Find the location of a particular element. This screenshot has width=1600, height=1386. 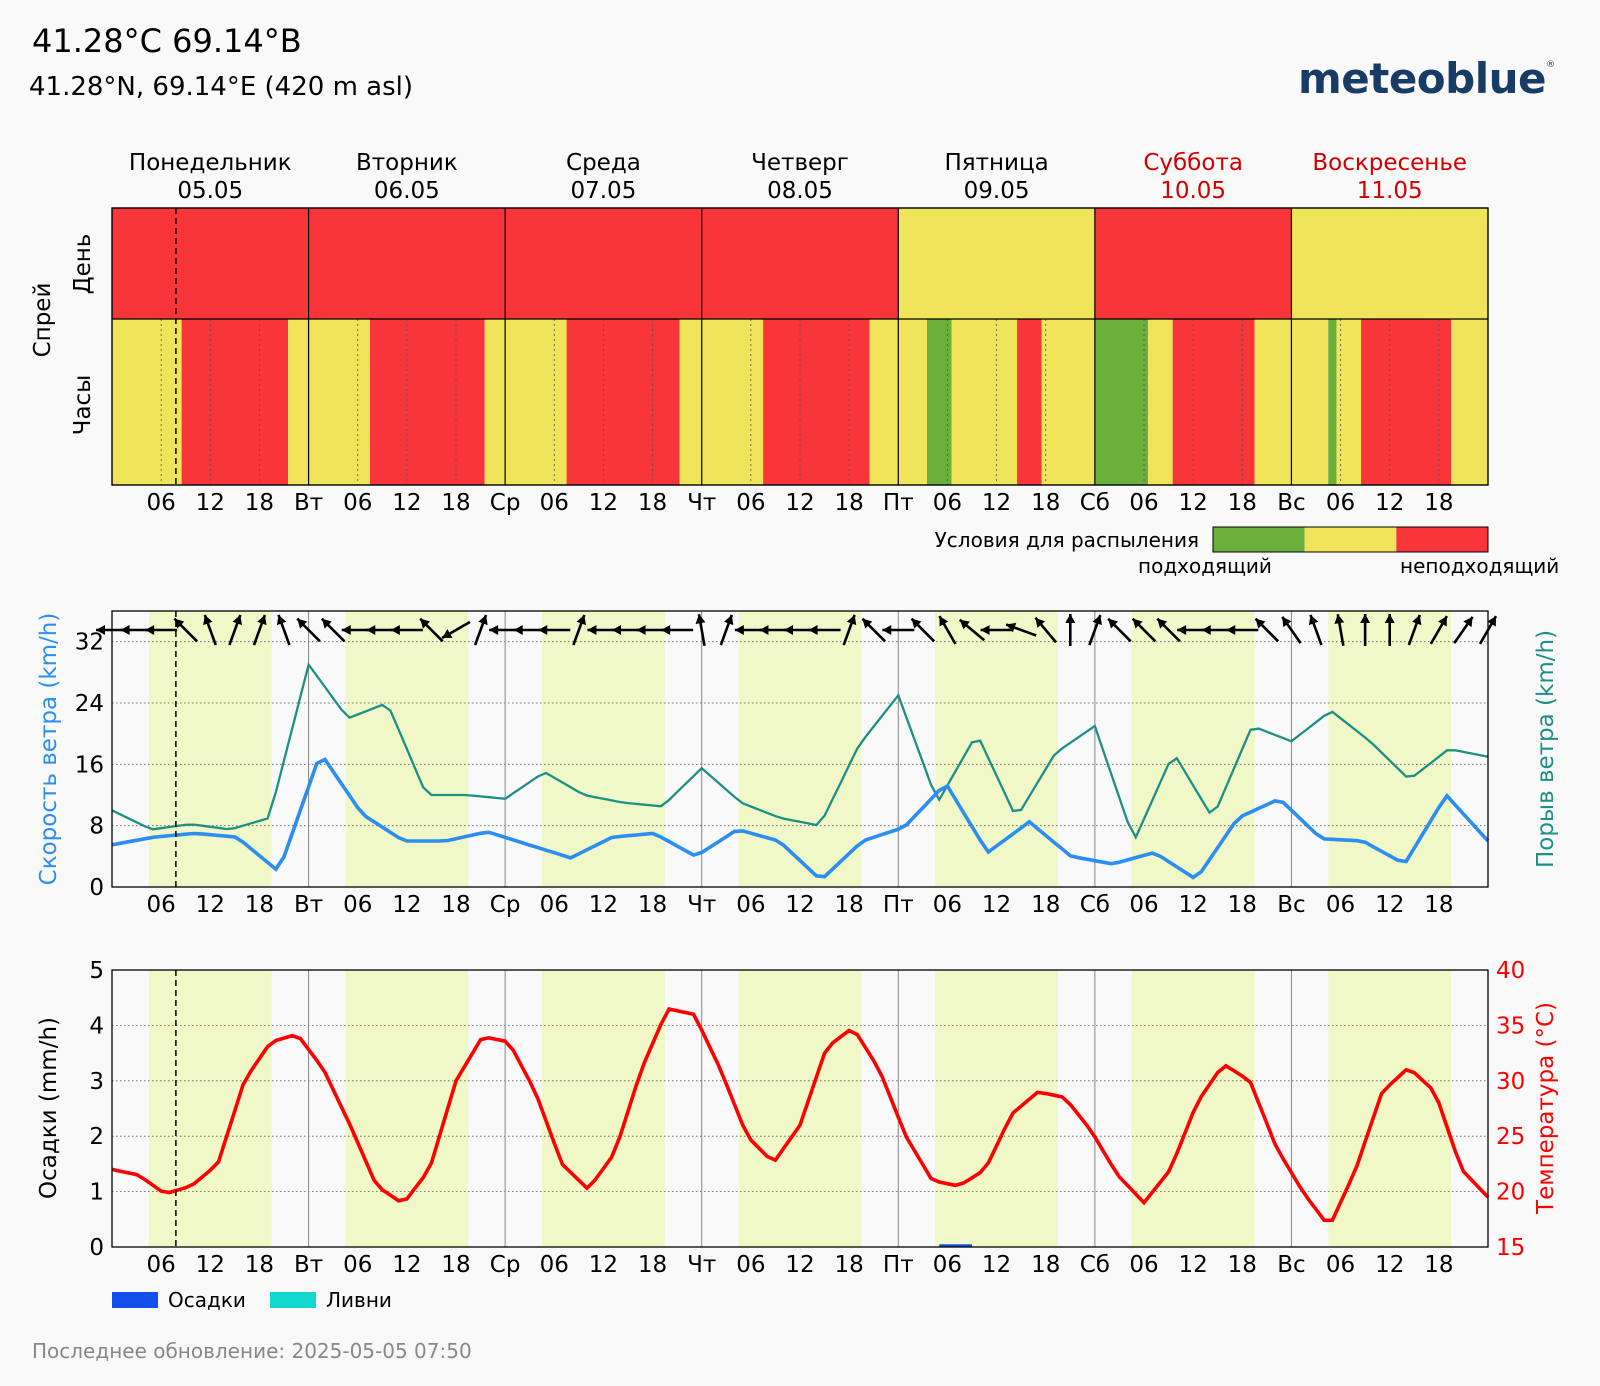

day-date-label: 05.05 is located at coordinates (210, 191).